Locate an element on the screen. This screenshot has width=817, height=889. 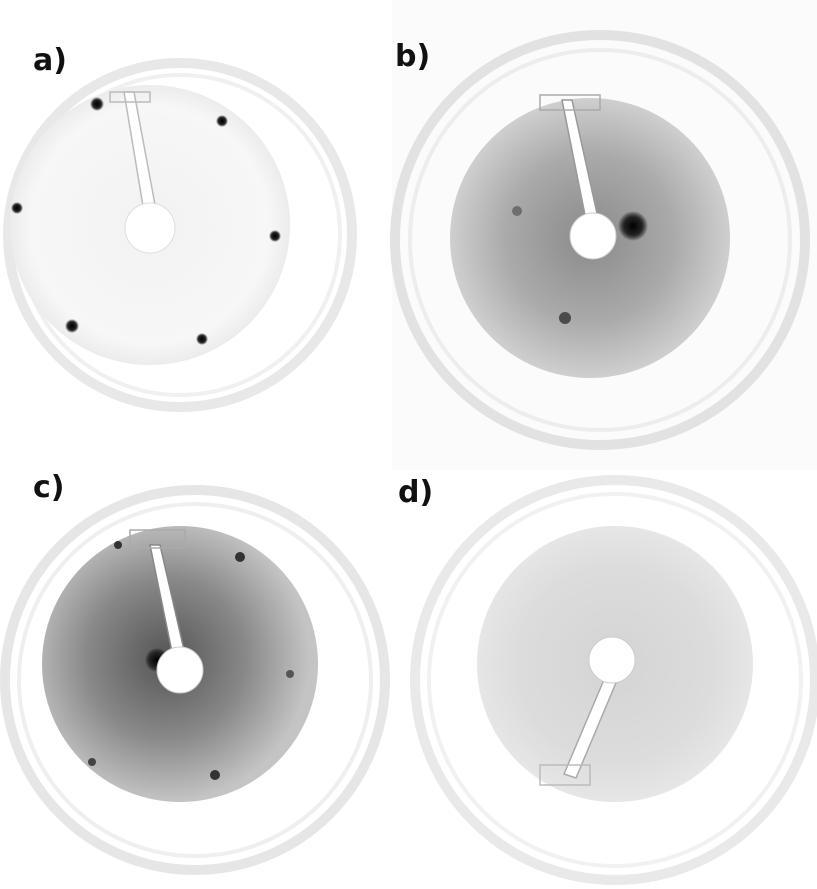
panel-label: c) is located at coordinates (49, 487).